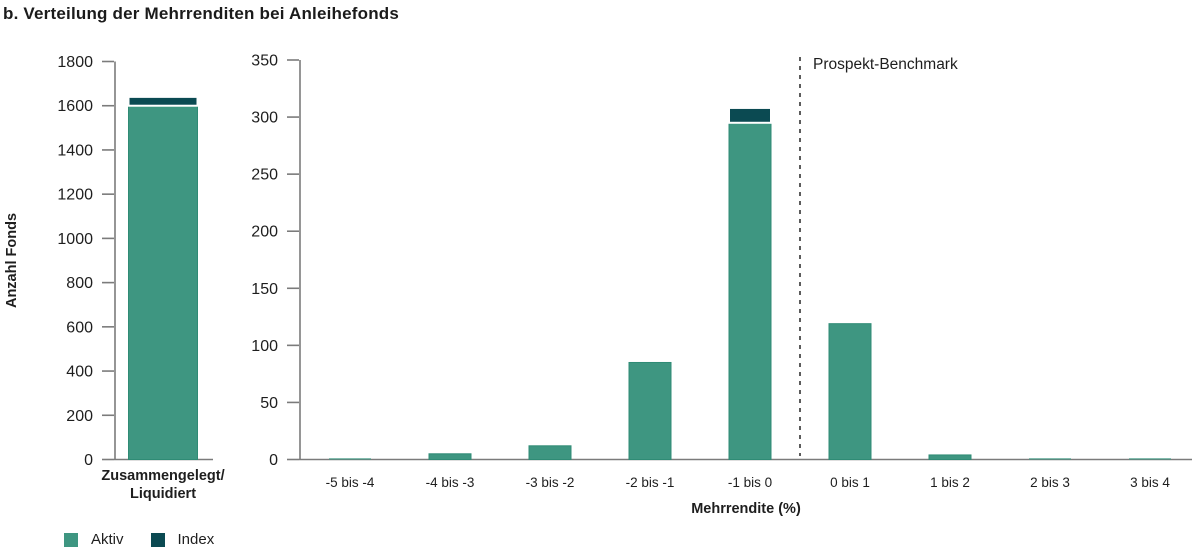 This screenshot has height=557, width=1200. Describe the element at coordinates (746, 509) in the screenshot. I see `x-axis-title-excess-return-distribution: Mehrrendite (%)` at that location.